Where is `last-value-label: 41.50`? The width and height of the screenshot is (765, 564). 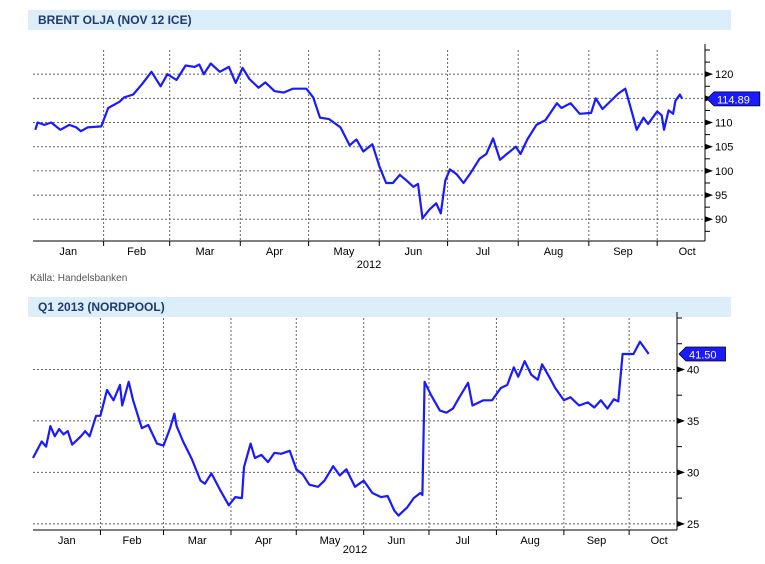 last-value-label: 41.50 is located at coordinates (703, 356).